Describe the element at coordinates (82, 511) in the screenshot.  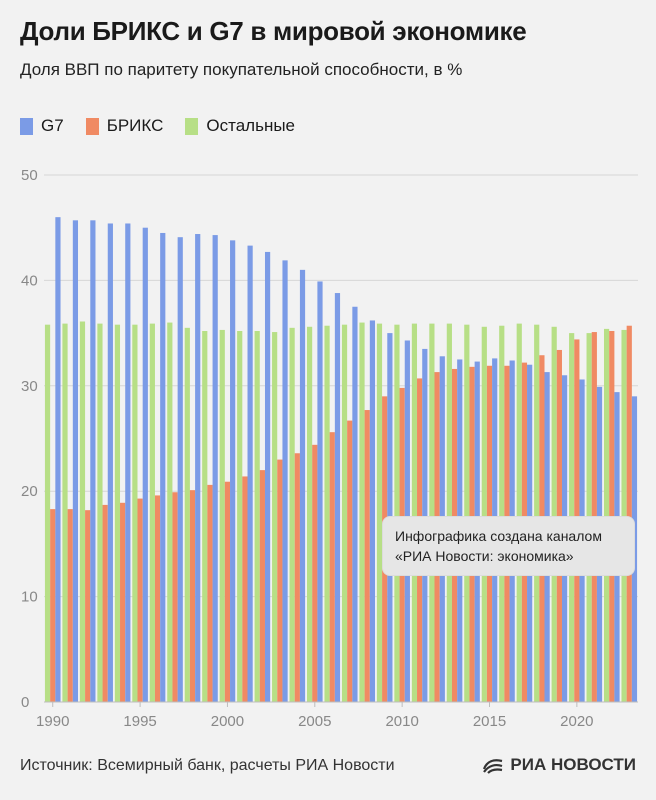
I see `bar-other-1992` at that location.